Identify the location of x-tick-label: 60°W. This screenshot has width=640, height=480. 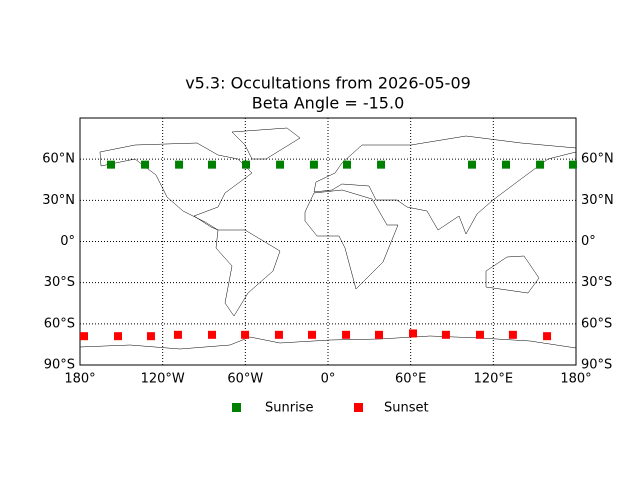
(245, 379).